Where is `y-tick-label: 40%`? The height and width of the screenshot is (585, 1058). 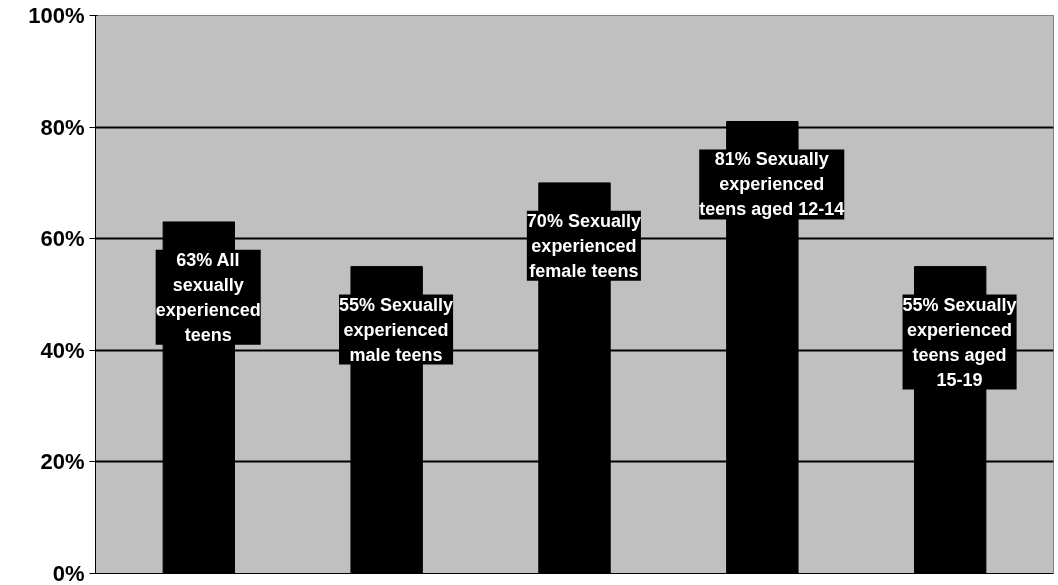
y-tick-label: 40% is located at coordinates (62, 350).